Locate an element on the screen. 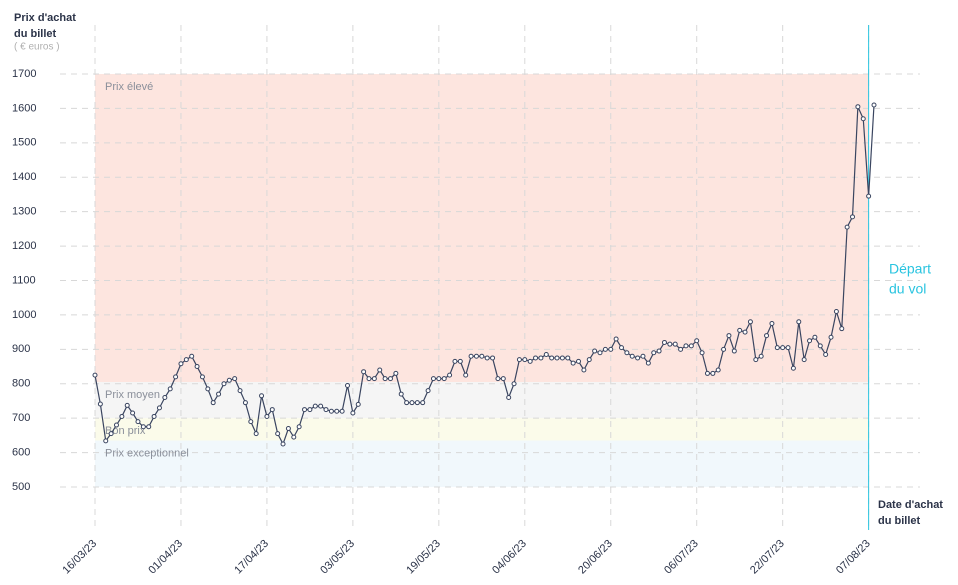  y-tick-label: 600 is located at coordinates (21, 452).